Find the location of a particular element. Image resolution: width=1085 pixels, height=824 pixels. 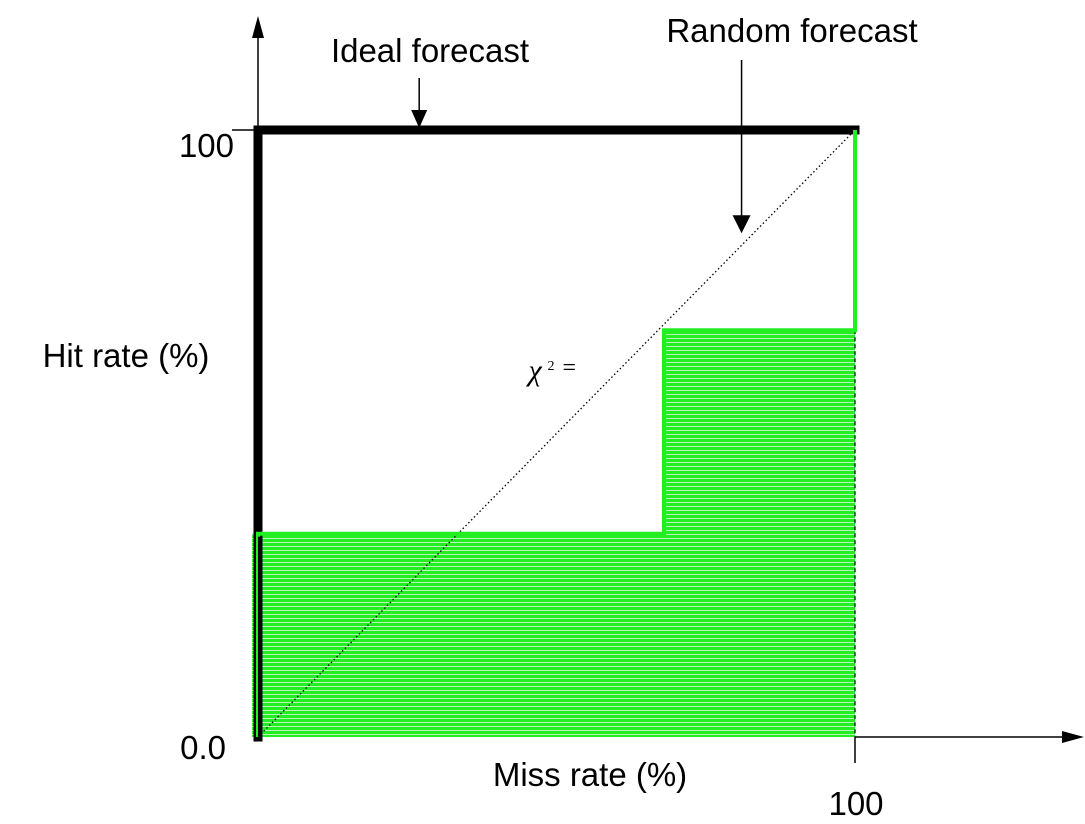

ideal-forecast-arrowhead is located at coordinates (419, 119).